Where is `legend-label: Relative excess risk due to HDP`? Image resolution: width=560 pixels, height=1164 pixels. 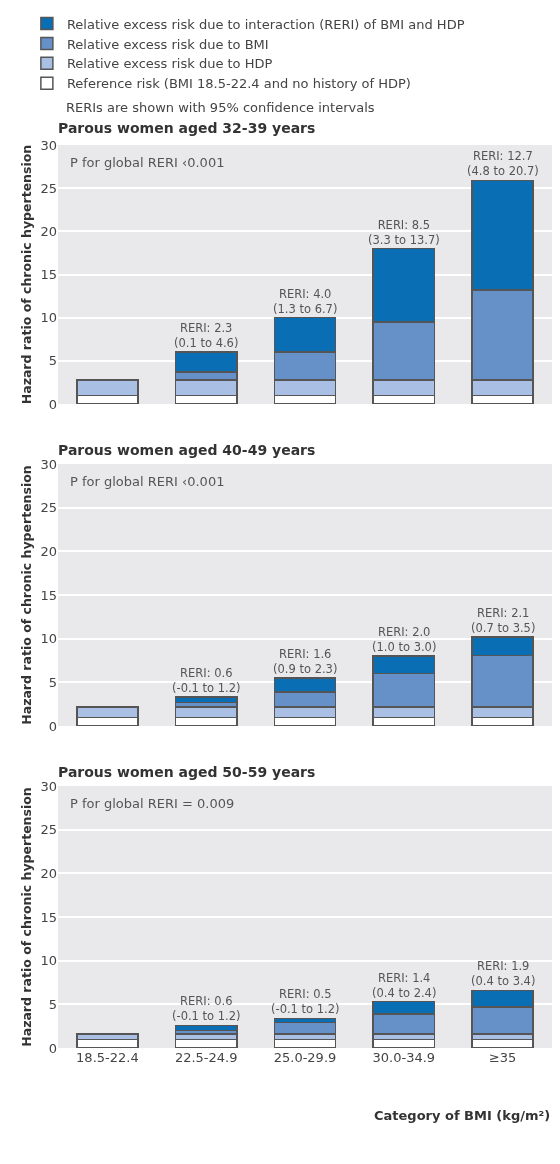
legend-label: Relative excess risk due to HDP is located at coordinates (169, 64).